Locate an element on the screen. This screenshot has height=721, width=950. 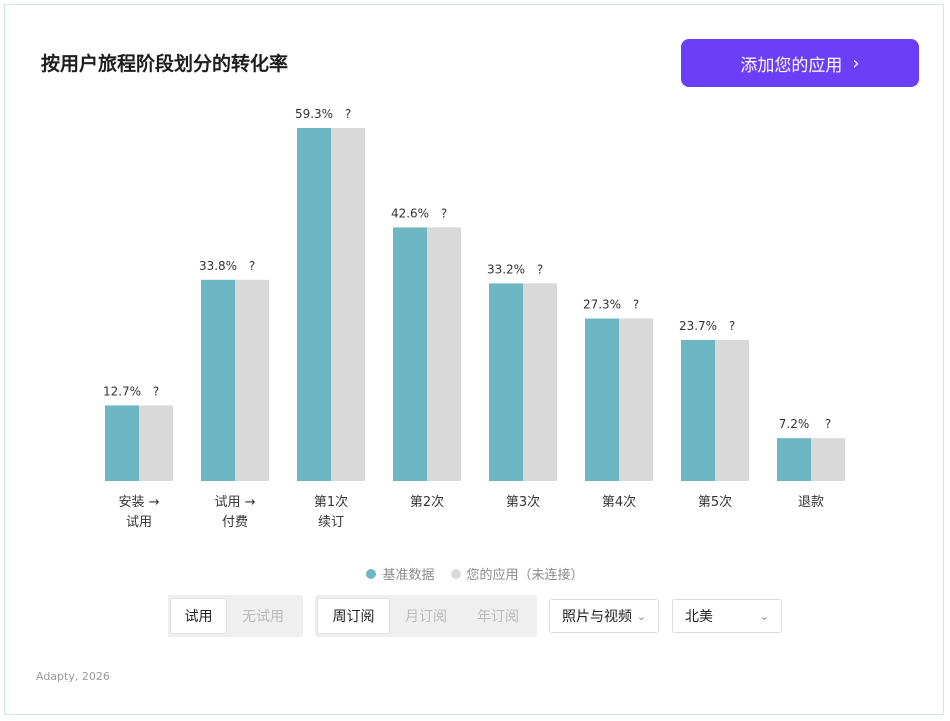
period-toggle: 周订阅 月订阅 年订阅 is located at coordinates (426, 616).